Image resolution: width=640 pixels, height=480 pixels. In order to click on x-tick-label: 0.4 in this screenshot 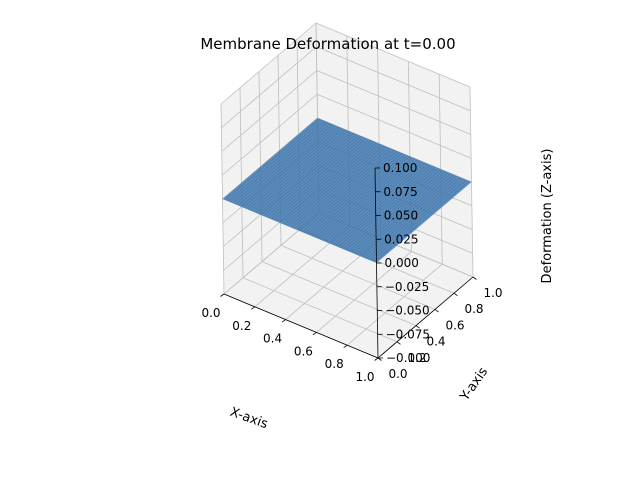, I will do `click(272, 339)`.